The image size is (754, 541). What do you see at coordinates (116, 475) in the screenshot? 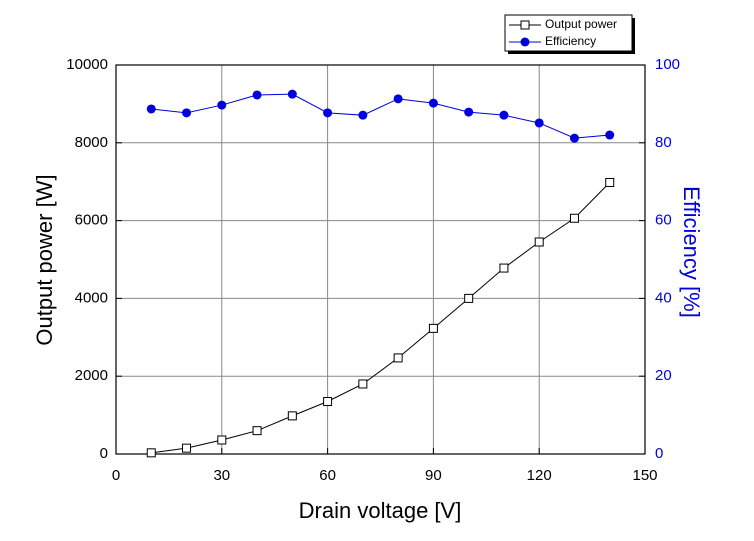
I see `x-tick-label: 0` at bounding box center [116, 475].